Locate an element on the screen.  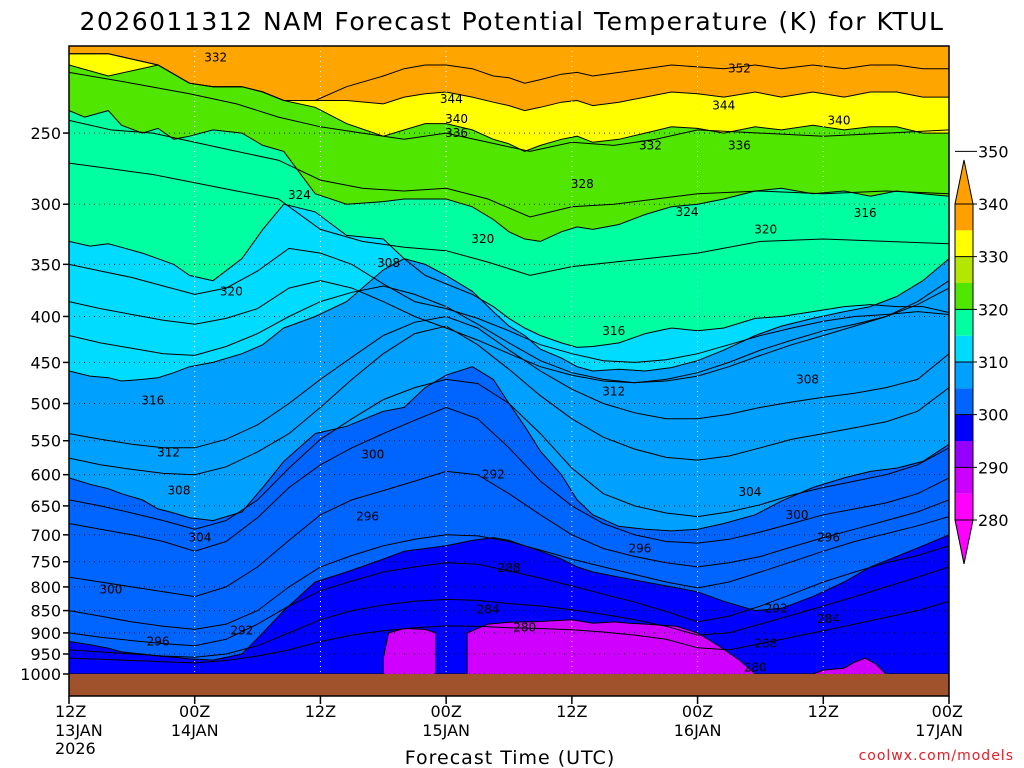
x-tick-date-label: 14JAN is located at coordinates (195, 730).